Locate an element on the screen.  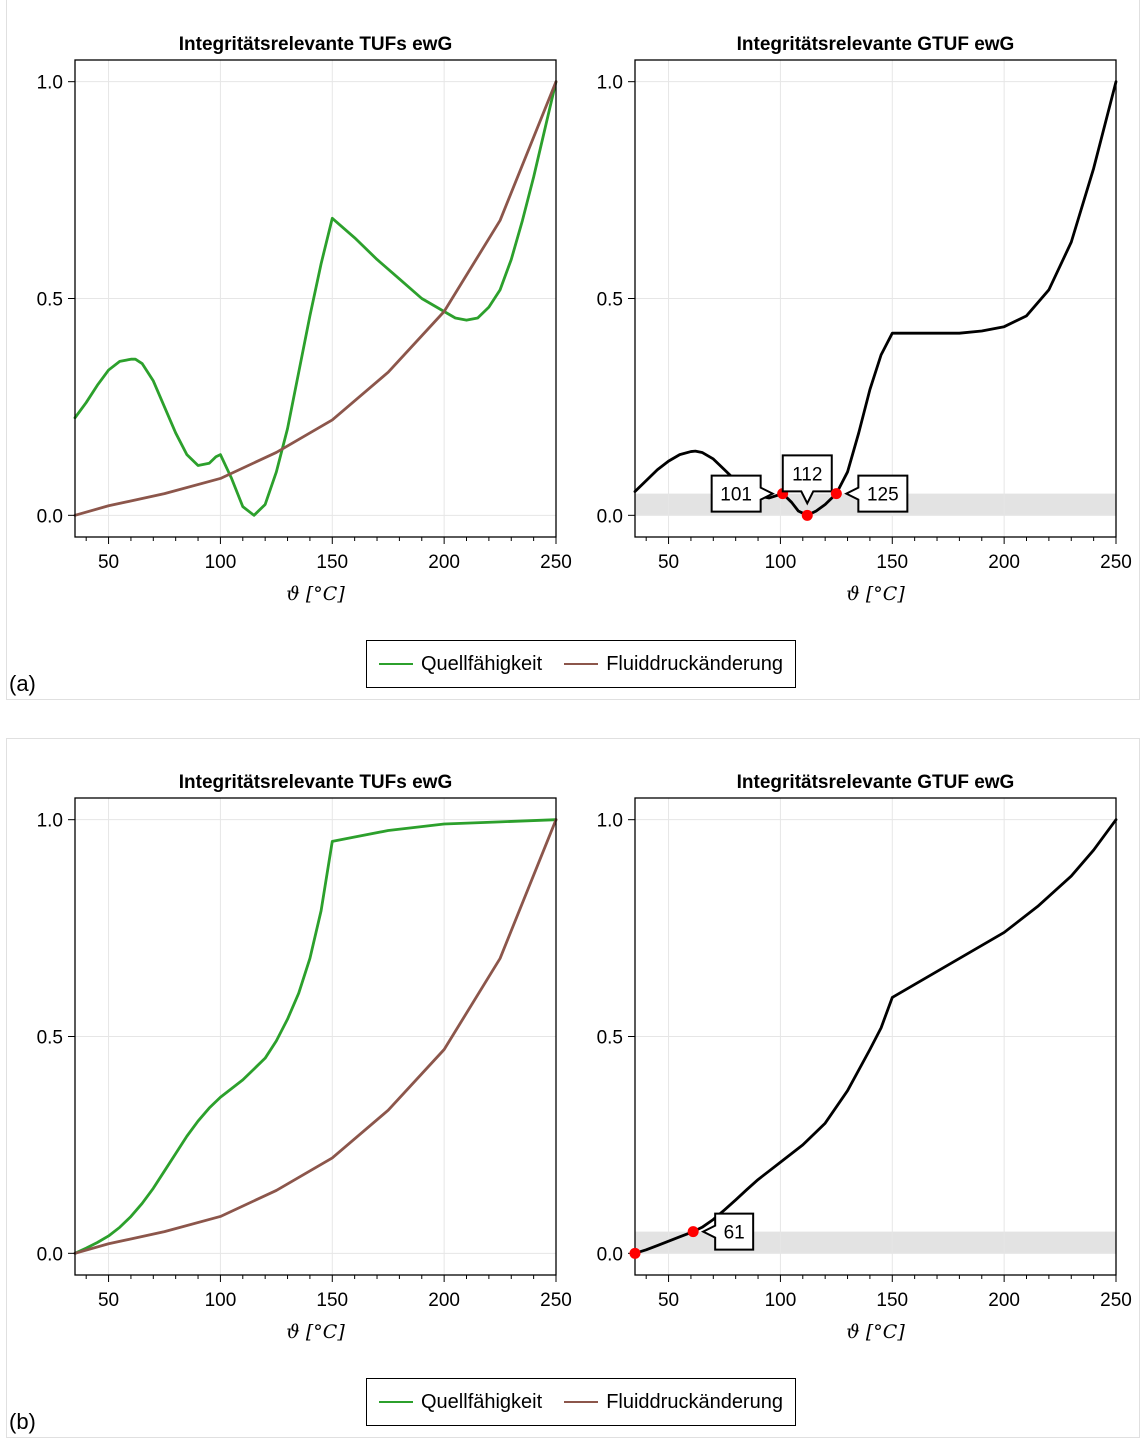
panel-label: (a) is located at coordinates (22, 683).